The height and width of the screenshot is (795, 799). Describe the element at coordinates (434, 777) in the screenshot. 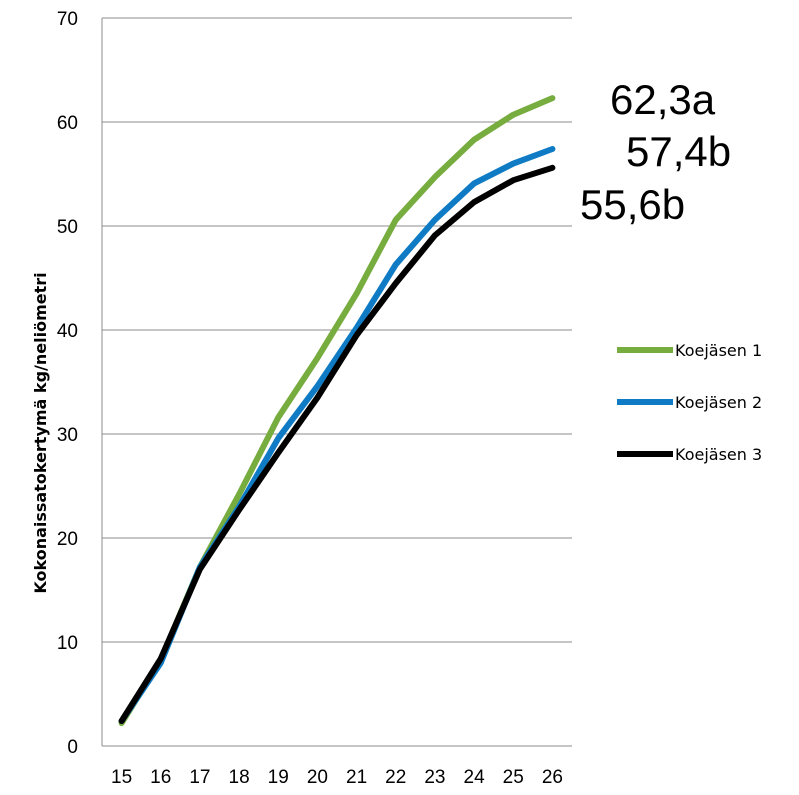

I see `x-tick-label: 23` at that location.